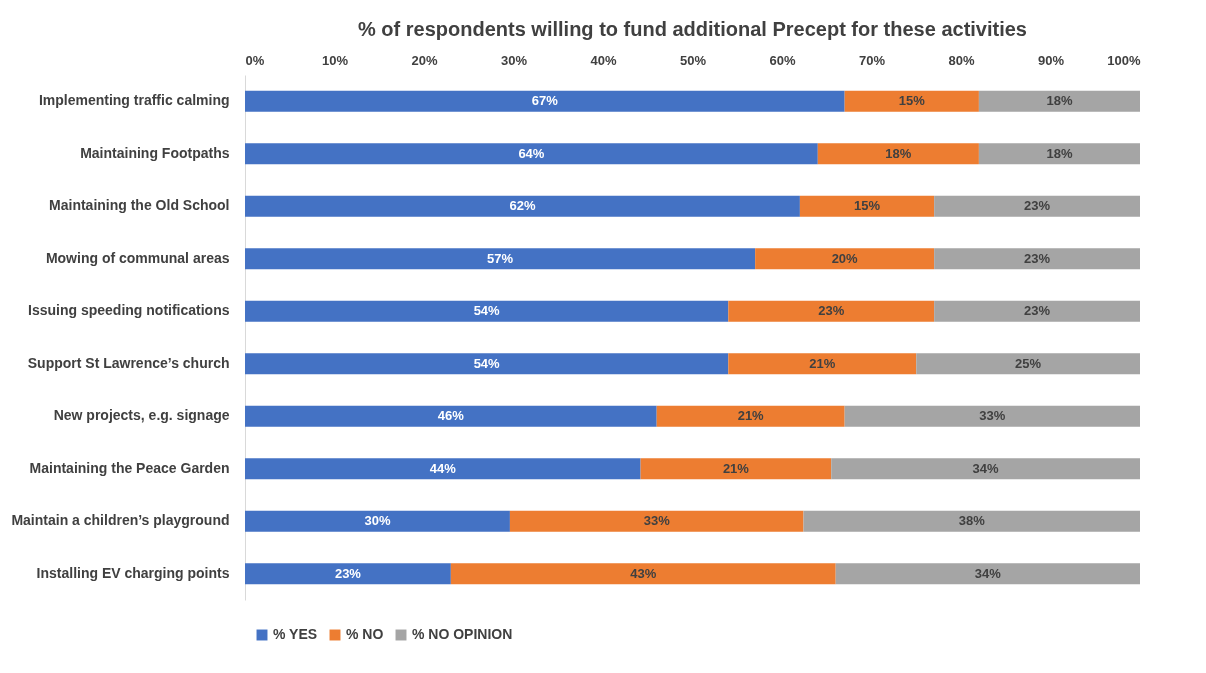 The image size is (1206, 673). I want to click on data-label: 67%, so click(545, 101).